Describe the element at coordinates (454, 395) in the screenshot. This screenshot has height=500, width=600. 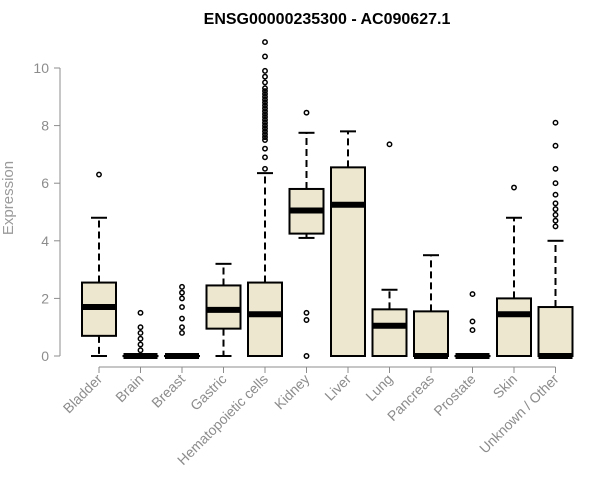
I see `x-tick-label-prostate: Prostate` at that location.